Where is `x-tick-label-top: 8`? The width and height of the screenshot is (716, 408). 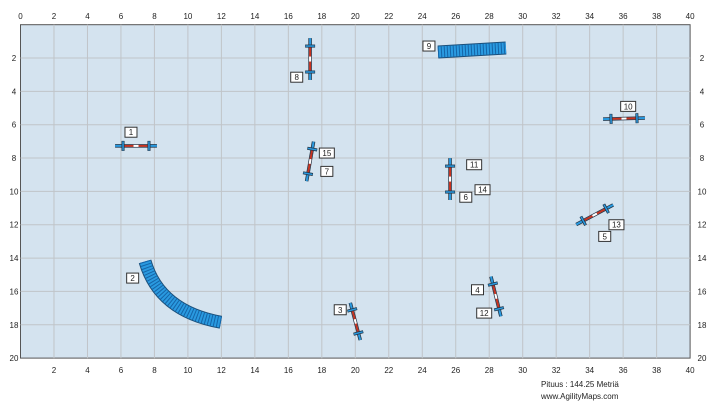
x-tick-label-top: 8 is located at coordinates (154, 16).